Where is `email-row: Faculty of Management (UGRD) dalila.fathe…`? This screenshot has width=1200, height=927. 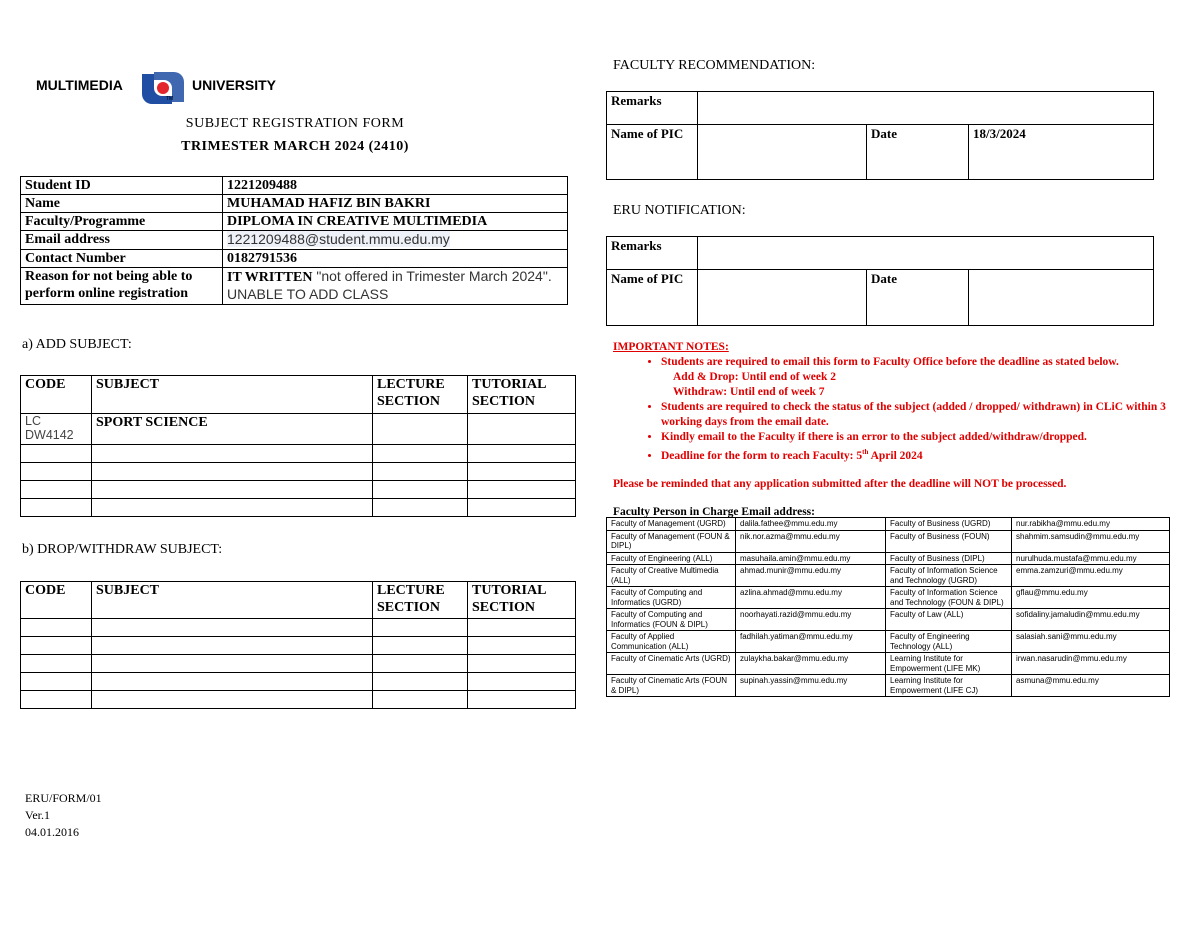
email-row: Faculty of Management (UGRD) dalila.fathe… is located at coordinates (888, 524).